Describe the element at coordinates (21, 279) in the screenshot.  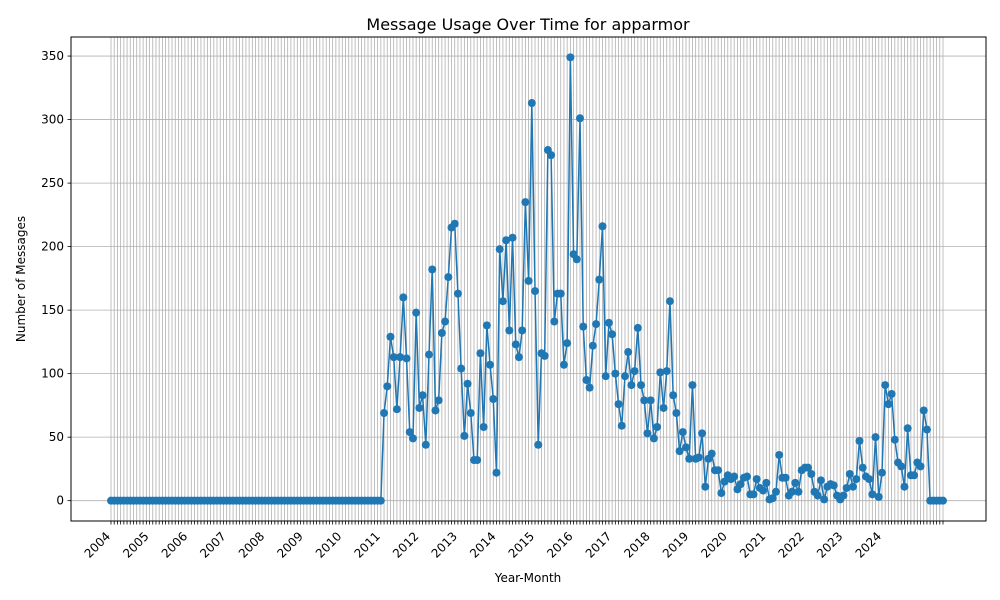
I see `y-axis-label: Number of Messages` at that location.